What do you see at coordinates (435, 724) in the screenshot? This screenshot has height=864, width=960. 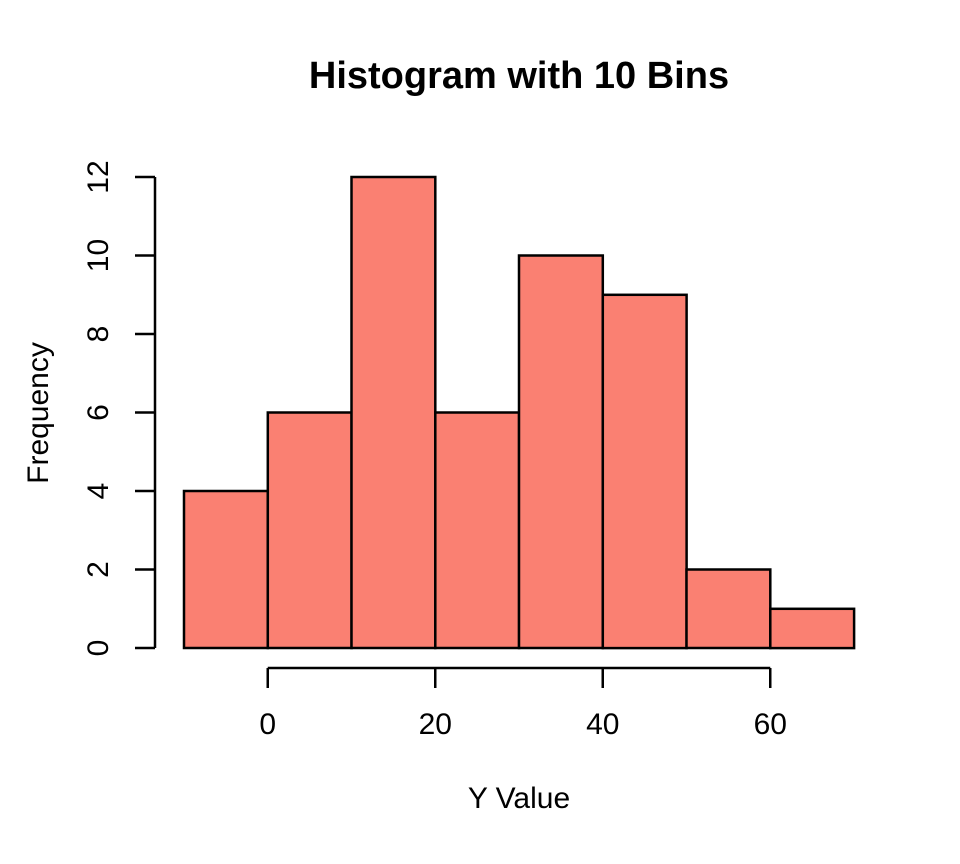 I see `x-tick-label: 20` at bounding box center [435, 724].